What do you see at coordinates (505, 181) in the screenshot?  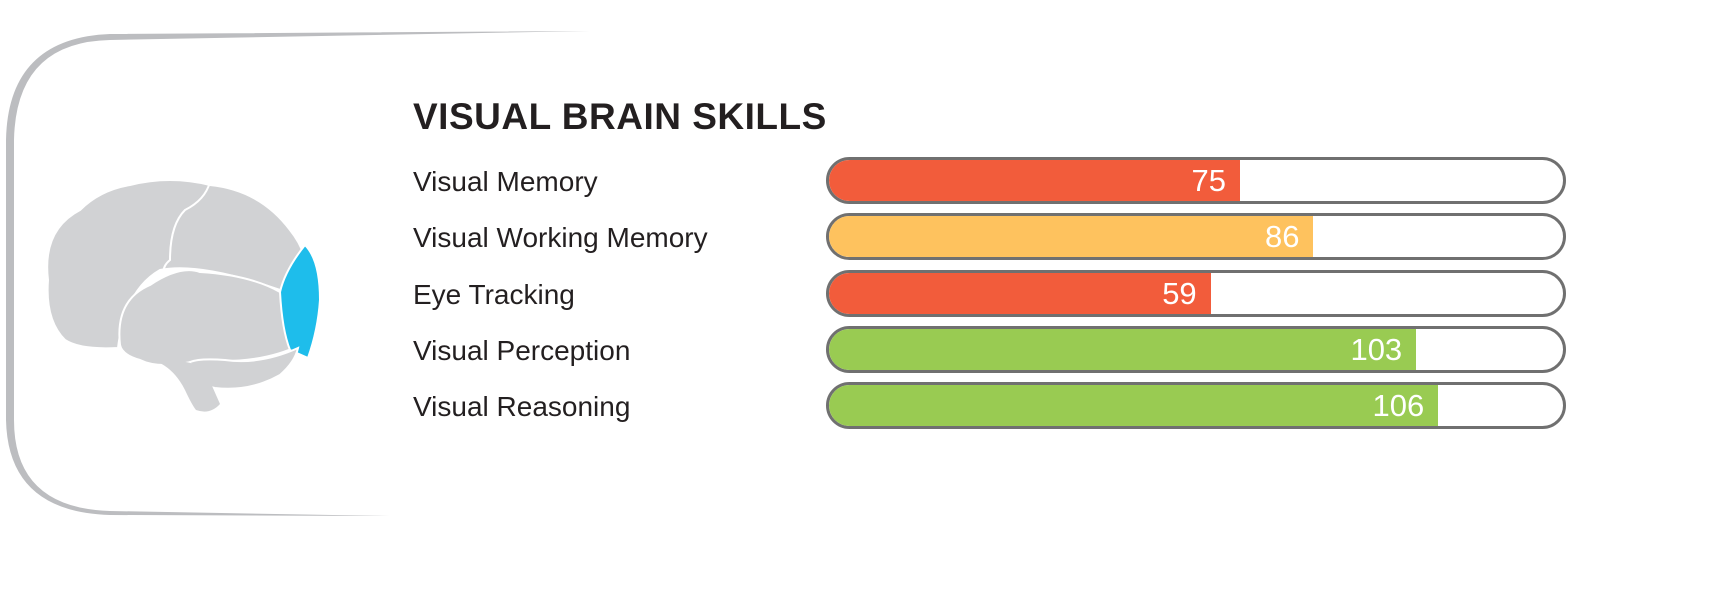 I see `category-label: Visual Memory` at bounding box center [505, 181].